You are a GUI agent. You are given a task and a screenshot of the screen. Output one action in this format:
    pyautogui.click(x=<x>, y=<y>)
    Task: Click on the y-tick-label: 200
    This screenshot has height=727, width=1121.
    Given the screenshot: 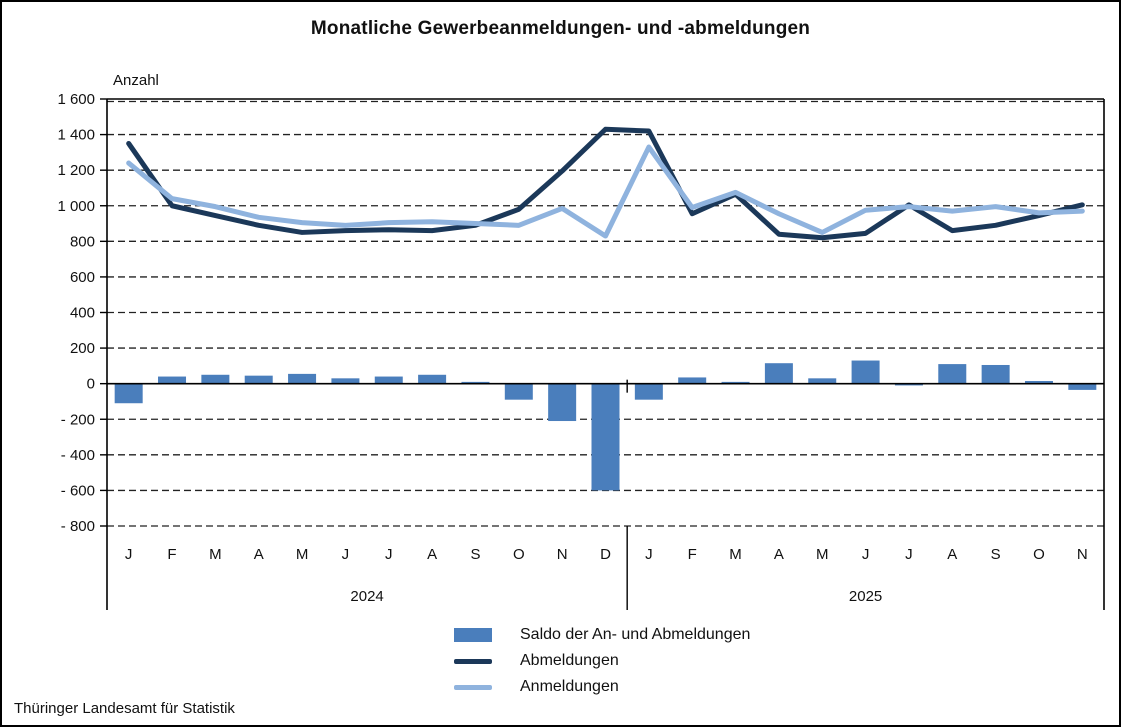 What is the action you would take?
    pyautogui.click(x=82, y=348)
    